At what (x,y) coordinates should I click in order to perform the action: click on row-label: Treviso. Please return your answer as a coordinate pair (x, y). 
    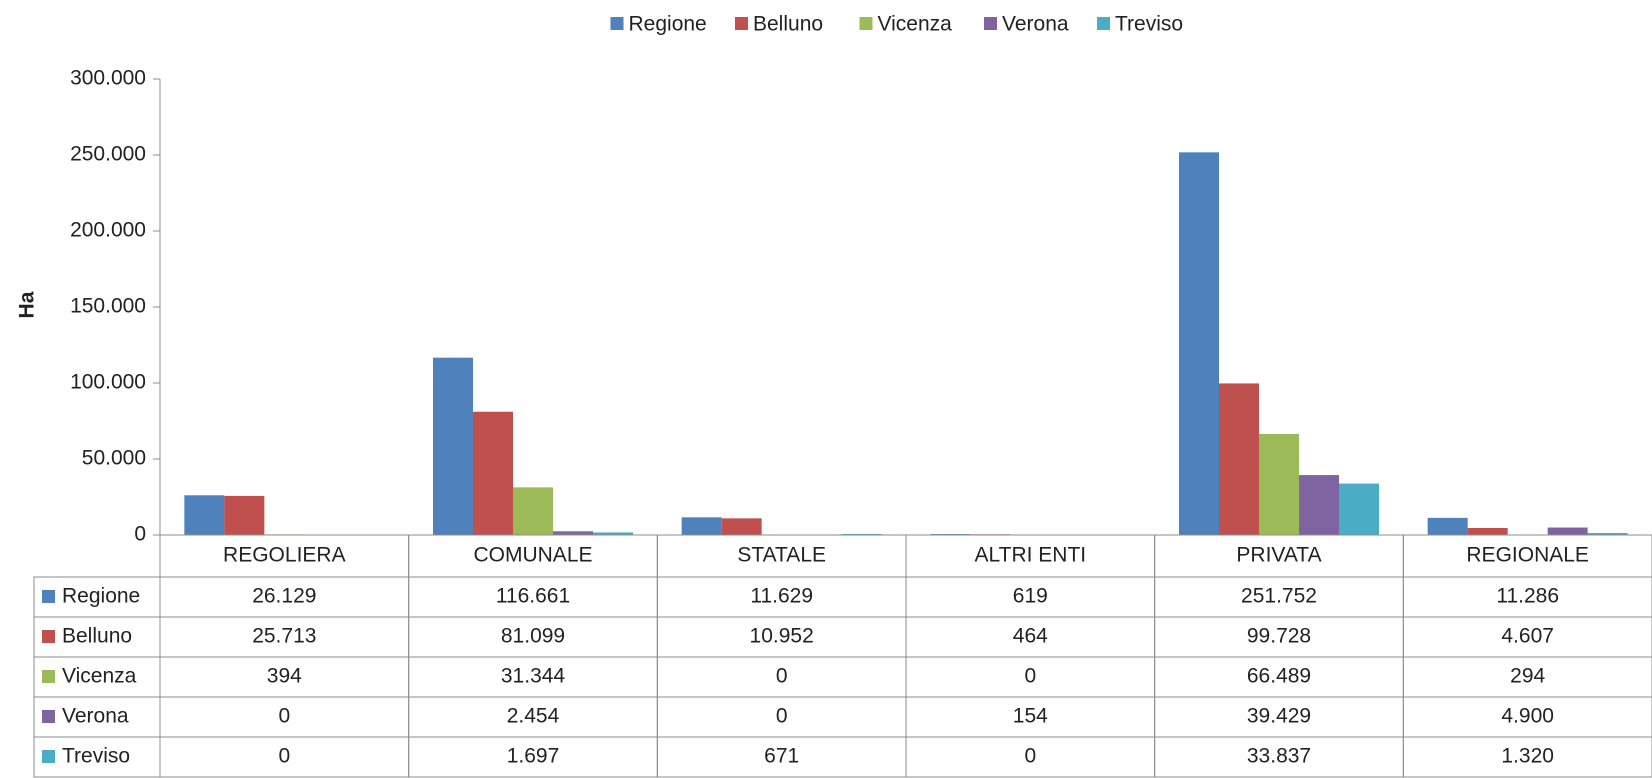
    Looking at the image, I should click on (96, 756).